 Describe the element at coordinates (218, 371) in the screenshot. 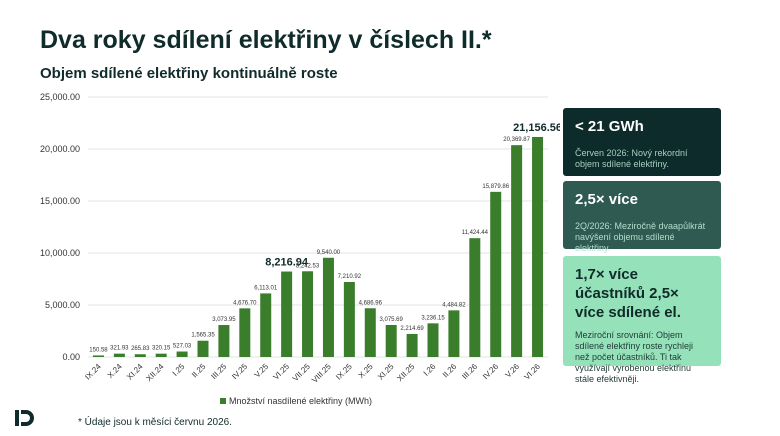

I see `x-tick-label: III.25` at that location.